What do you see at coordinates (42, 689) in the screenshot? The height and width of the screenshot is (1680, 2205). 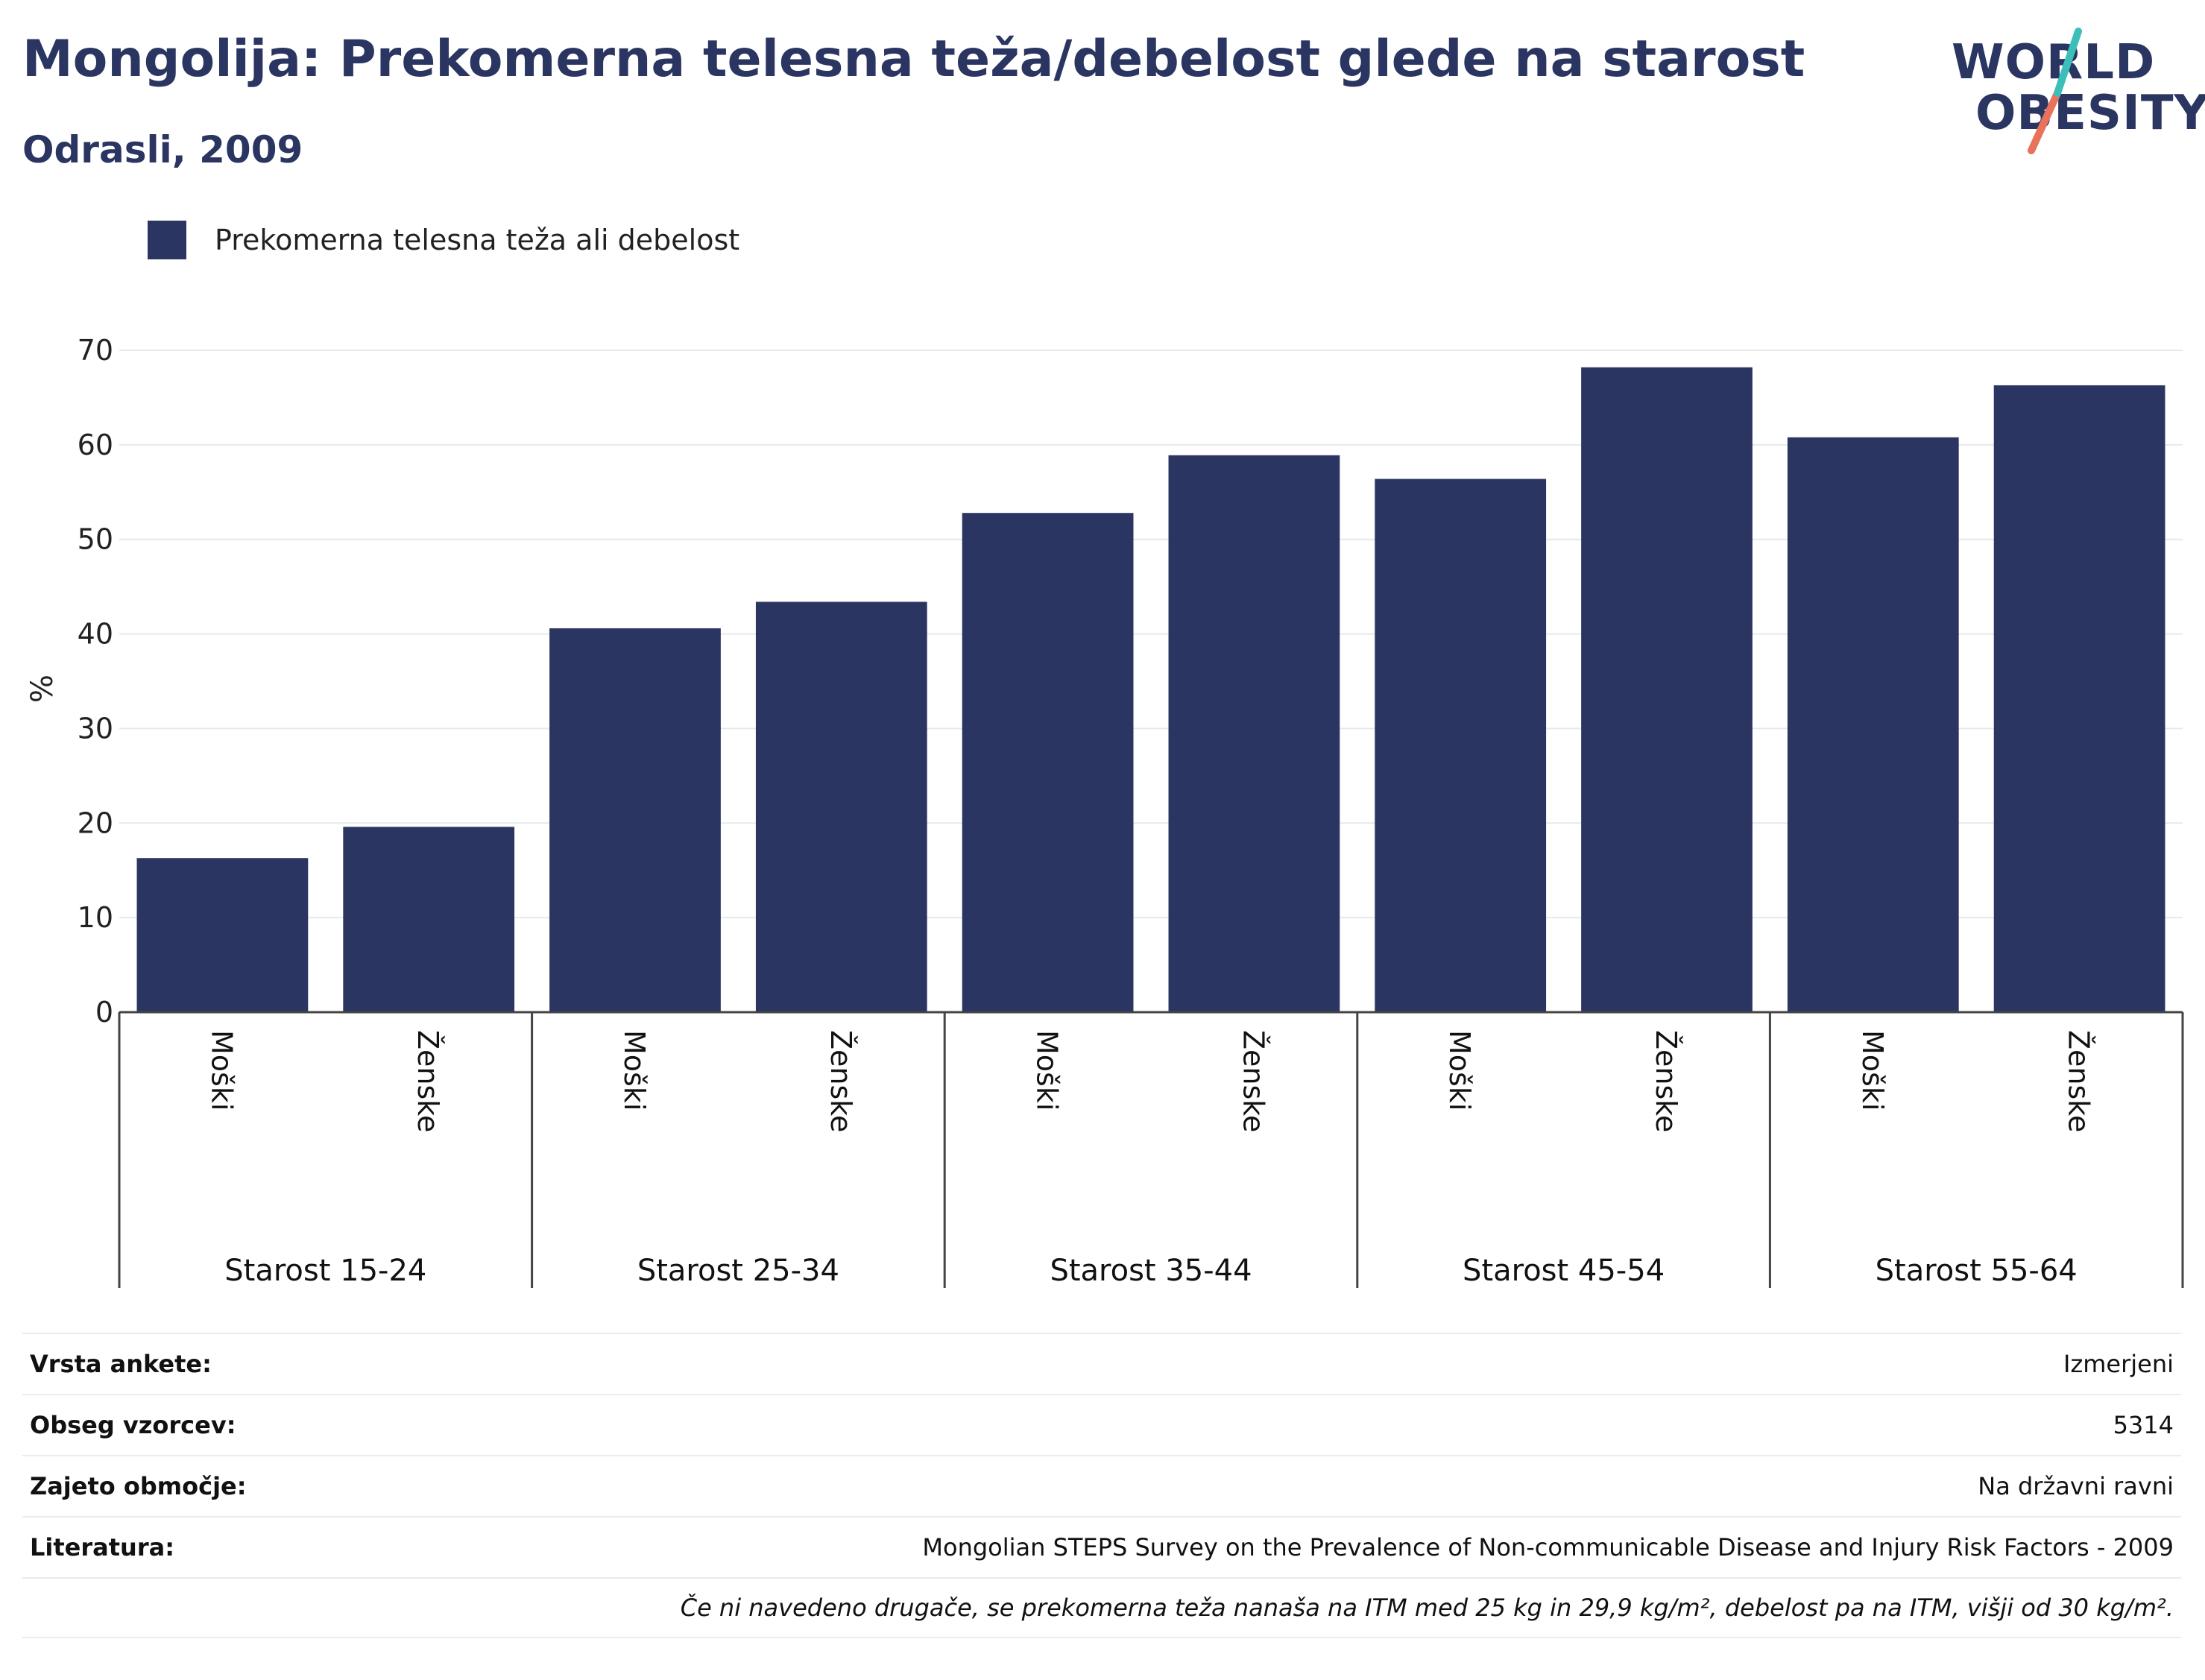 I see `y-axis-label: %` at bounding box center [42, 689].